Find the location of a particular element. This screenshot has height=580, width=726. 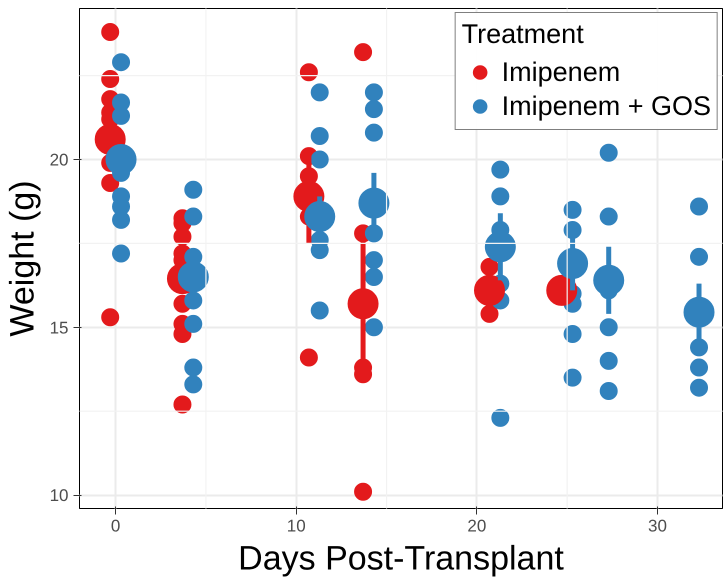

legend-title: Treatment is located at coordinates (523, 34).